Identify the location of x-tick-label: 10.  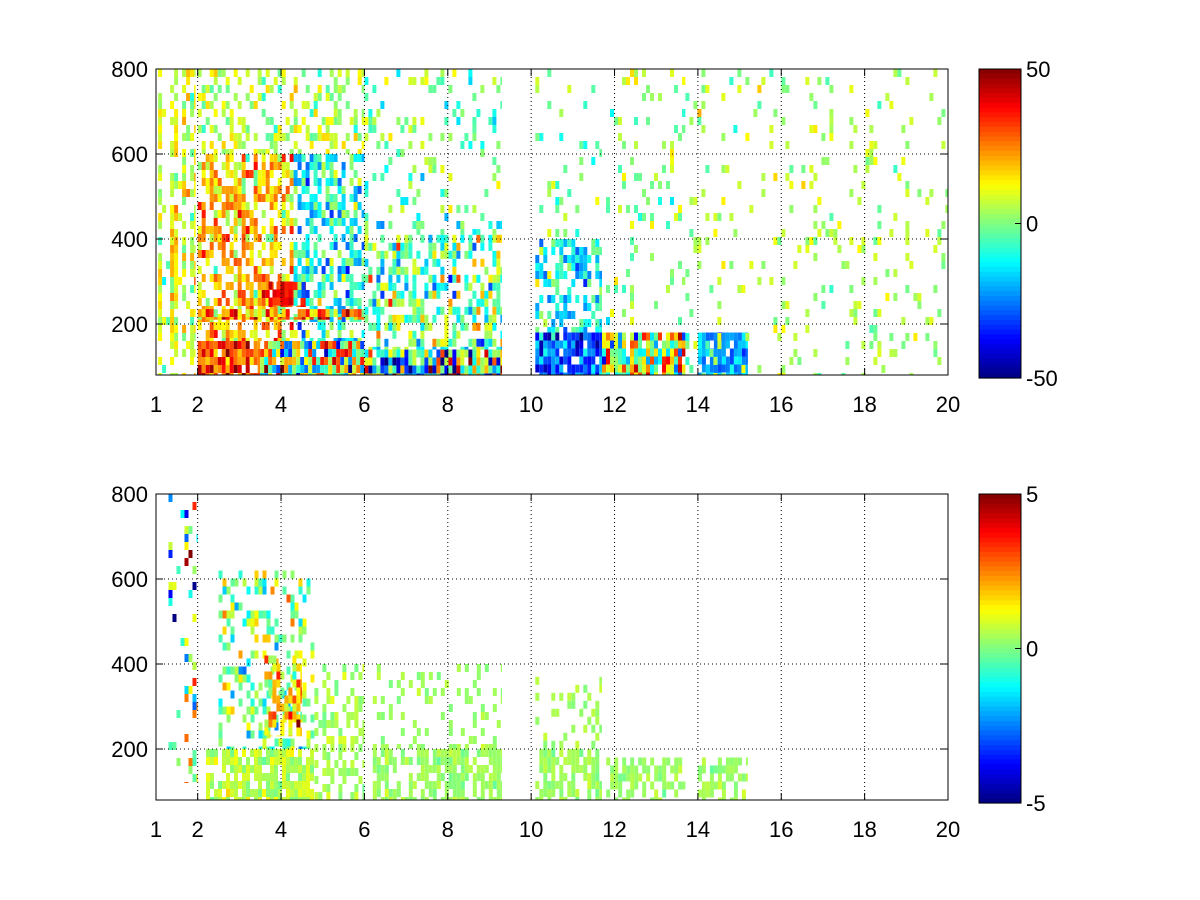
(531, 404).